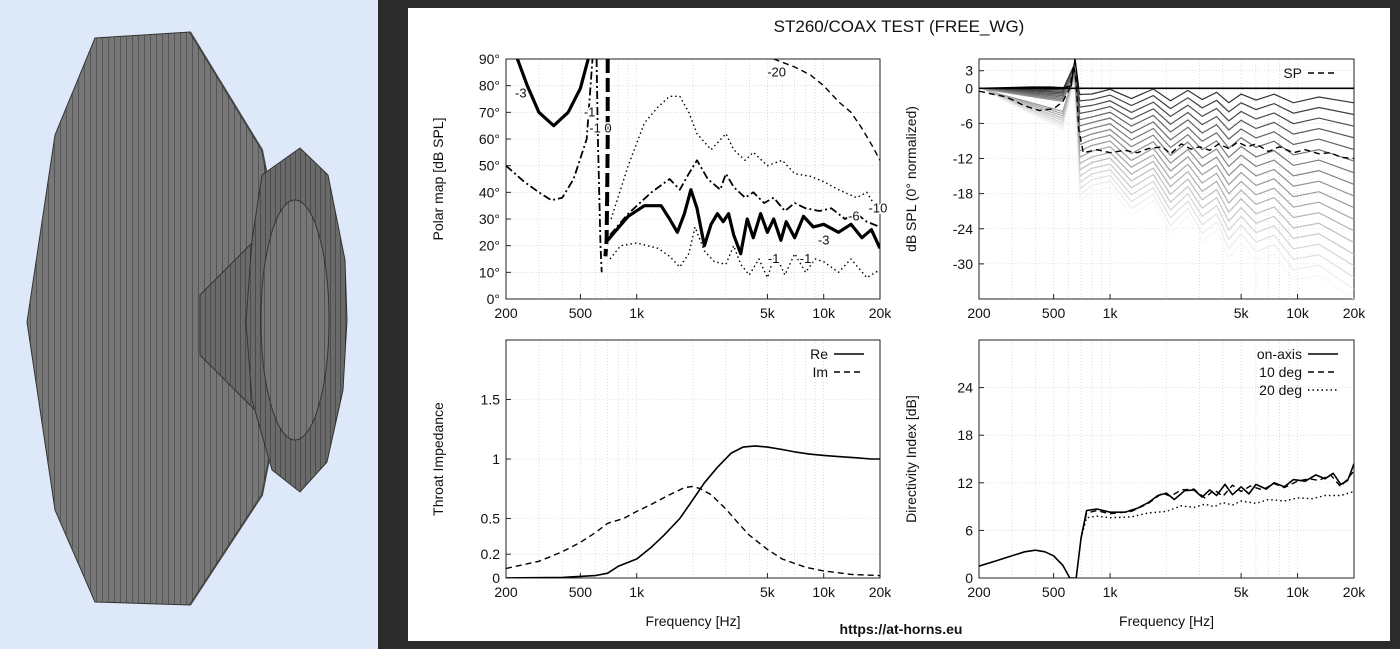  What do you see at coordinates (693, 531) in the screenshot?
I see `impedance-series-im` at bounding box center [693, 531].